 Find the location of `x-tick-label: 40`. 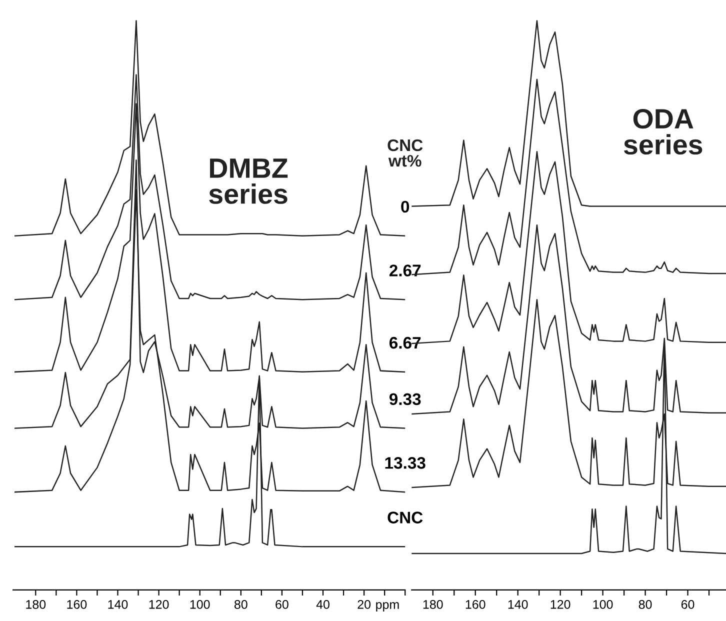

x-tick-label: 40 is located at coordinates (323, 604).